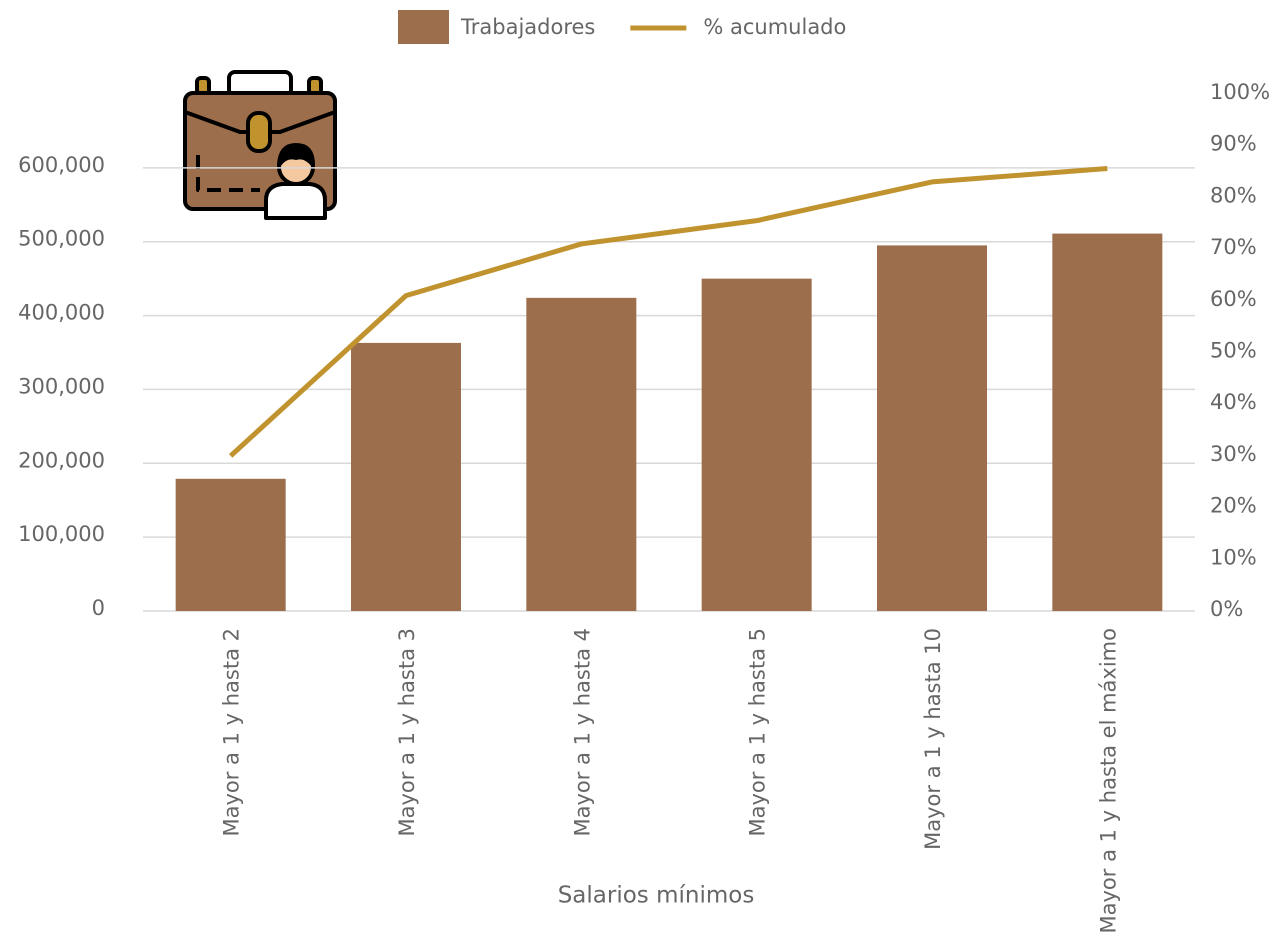 The width and height of the screenshot is (1283, 942). I want to click on y2-tick-label: 70%, so click(1233, 247).